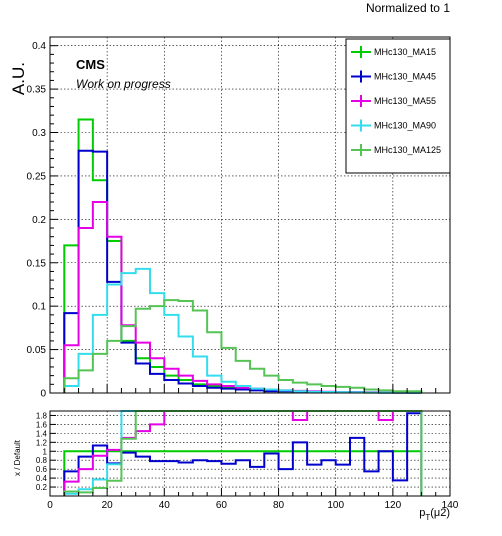  I want to click on top-x-axis, so click(250, 388).